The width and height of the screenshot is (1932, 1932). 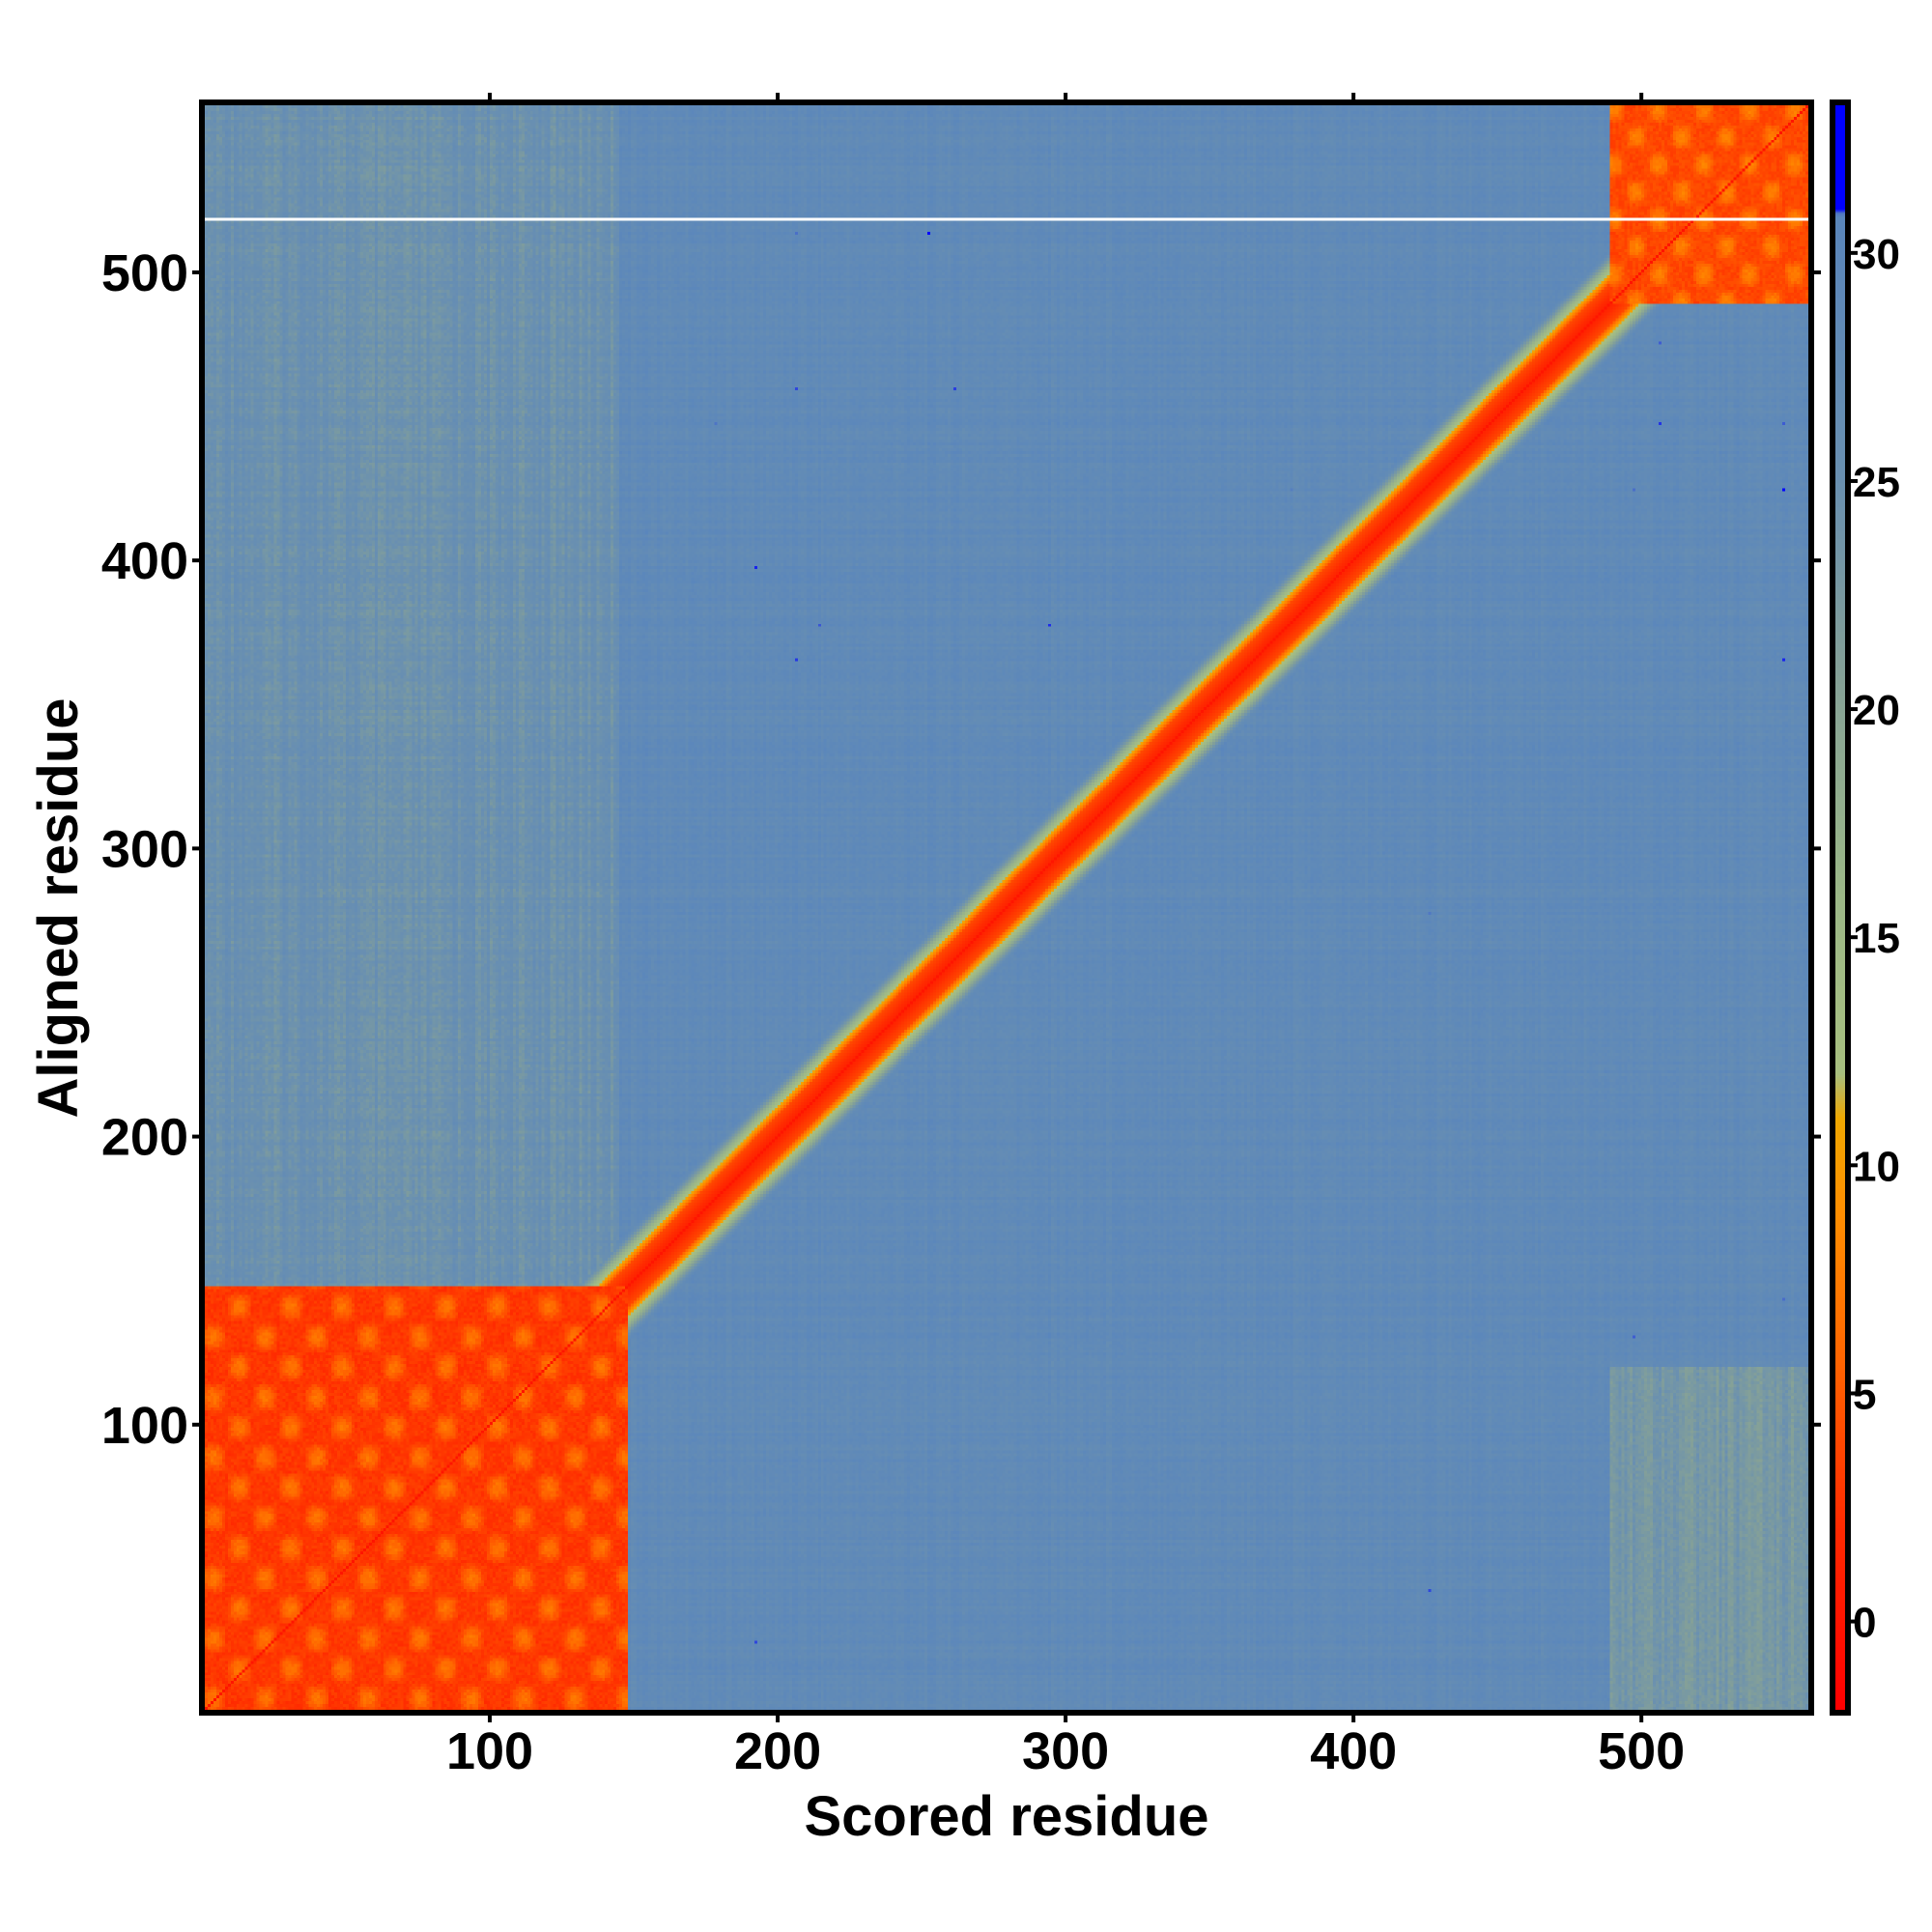 I want to click on y-axis-title: Aligned residue, so click(x=58, y=907).